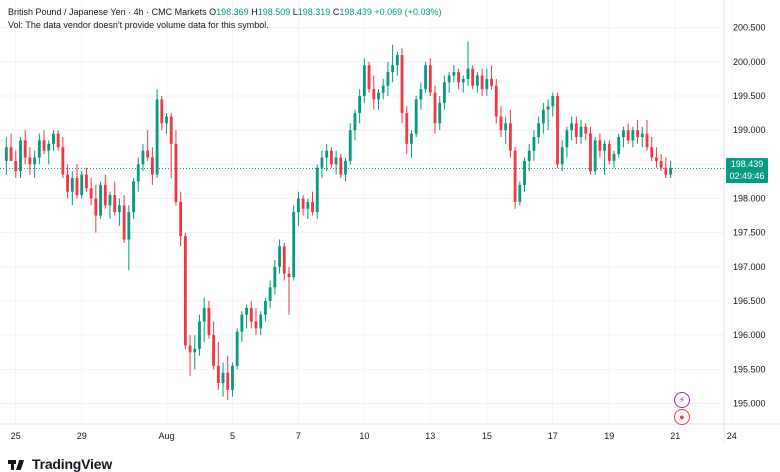 The width and height of the screenshot is (780, 472). I want to click on time-axis: 2529Aug571013151719212427Sep, so click(395, 436).